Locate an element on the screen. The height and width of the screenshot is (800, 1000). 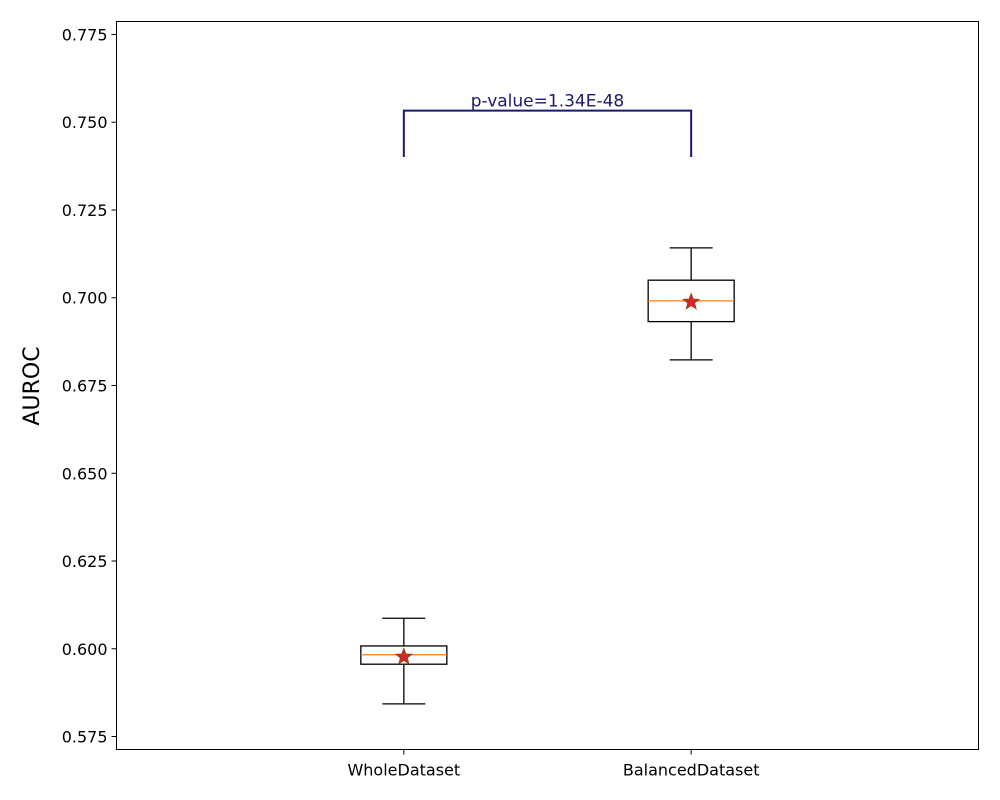
y-tick-label: 0.650 is located at coordinates (85, 473).